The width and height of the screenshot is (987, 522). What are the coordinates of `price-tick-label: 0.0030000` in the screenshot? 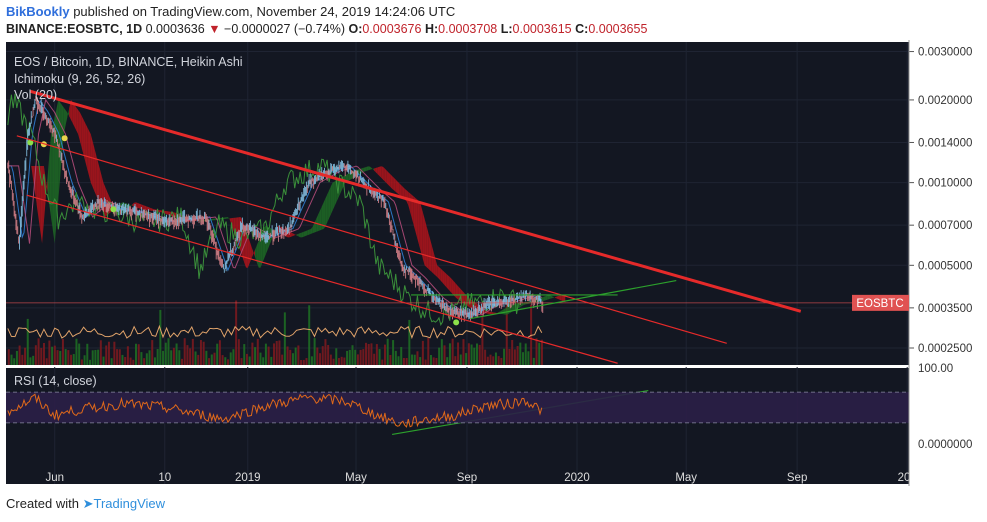 It's located at (945, 53).